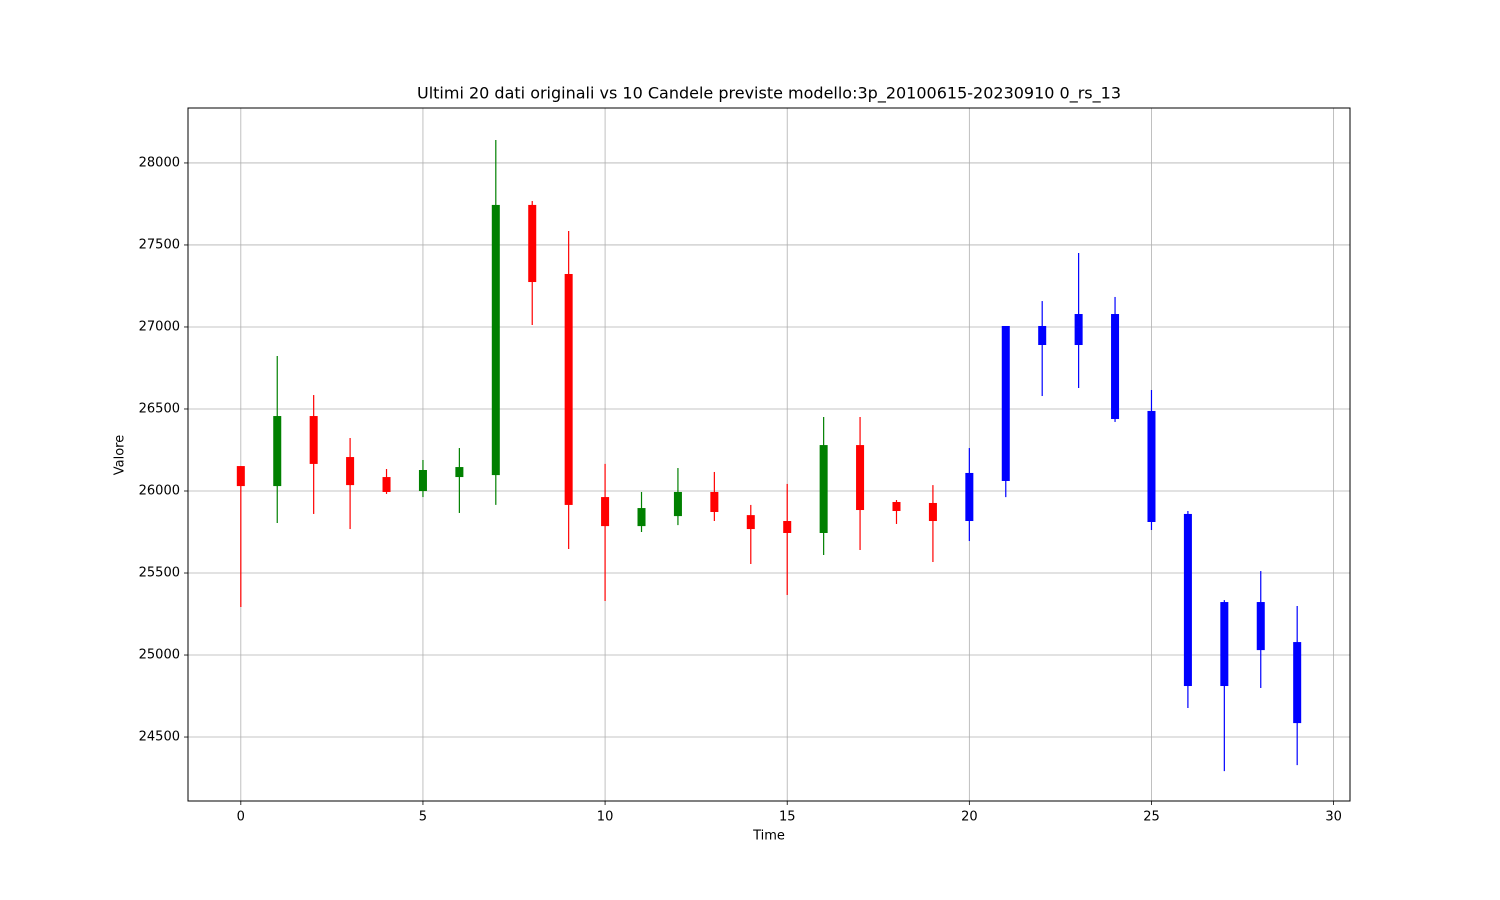 This screenshot has width=1500, height=900. Describe the element at coordinates (159, 573) in the screenshot. I see `y-tick-label: 25500` at that location.